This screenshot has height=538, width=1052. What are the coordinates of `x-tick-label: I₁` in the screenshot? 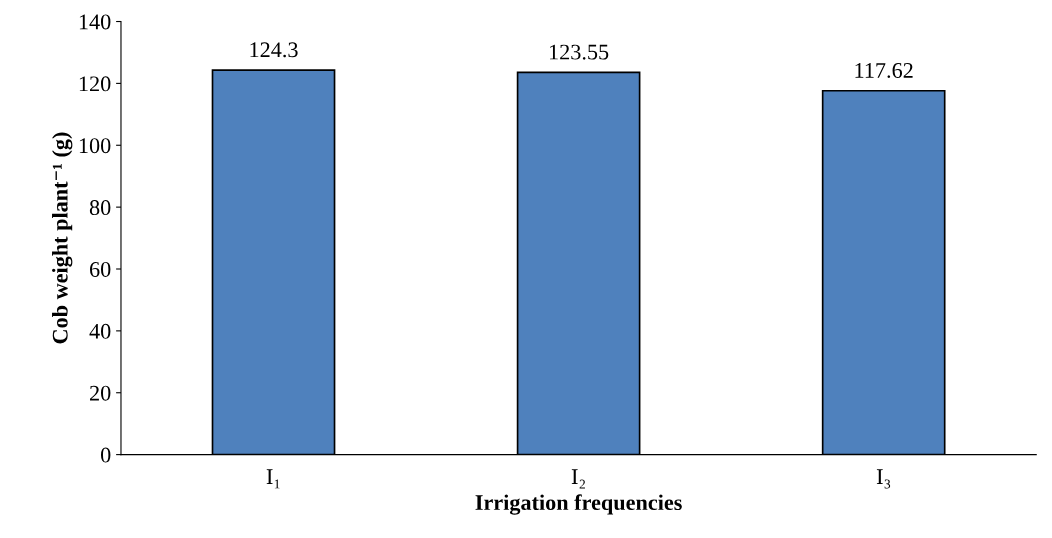 It's located at (273, 479).